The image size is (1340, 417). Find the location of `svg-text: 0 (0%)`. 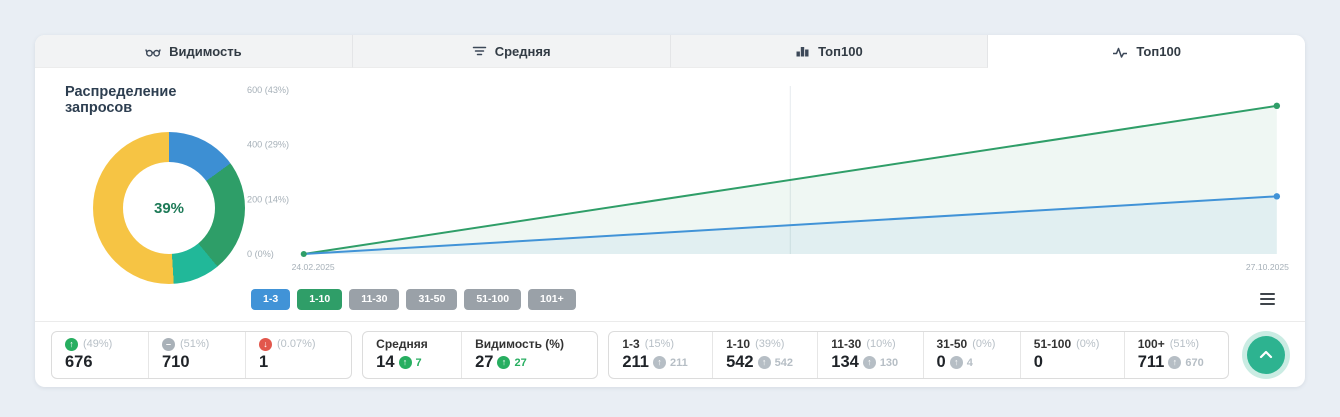

svg-text: 0 (0%) is located at coordinates (260, 254).